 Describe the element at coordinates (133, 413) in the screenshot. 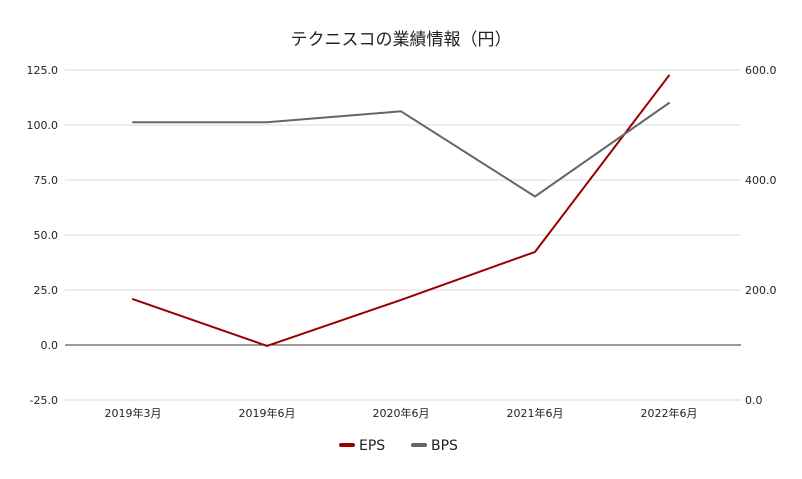

I see `x-tick-label: 2019年3月` at that location.